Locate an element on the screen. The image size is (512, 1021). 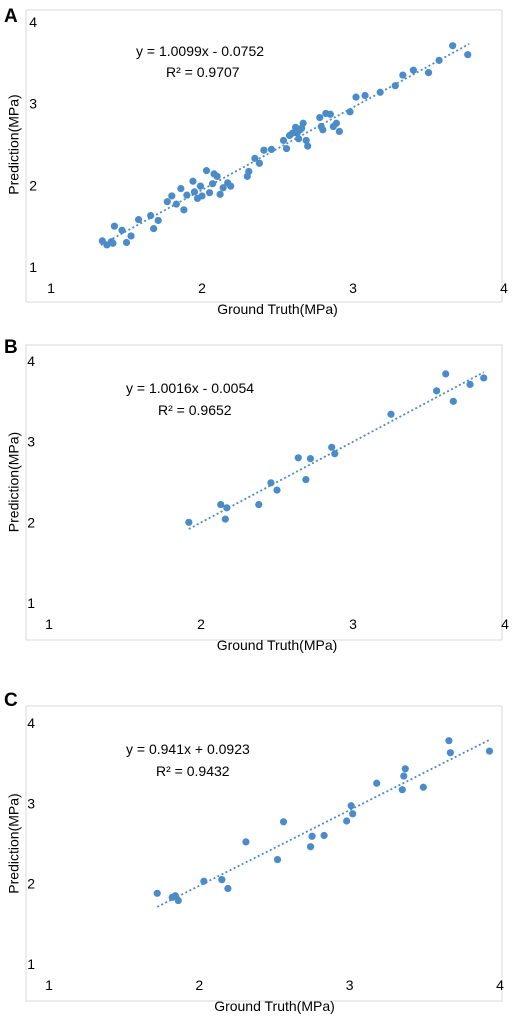
y-tick-label: 3 is located at coordinates (33, 104).